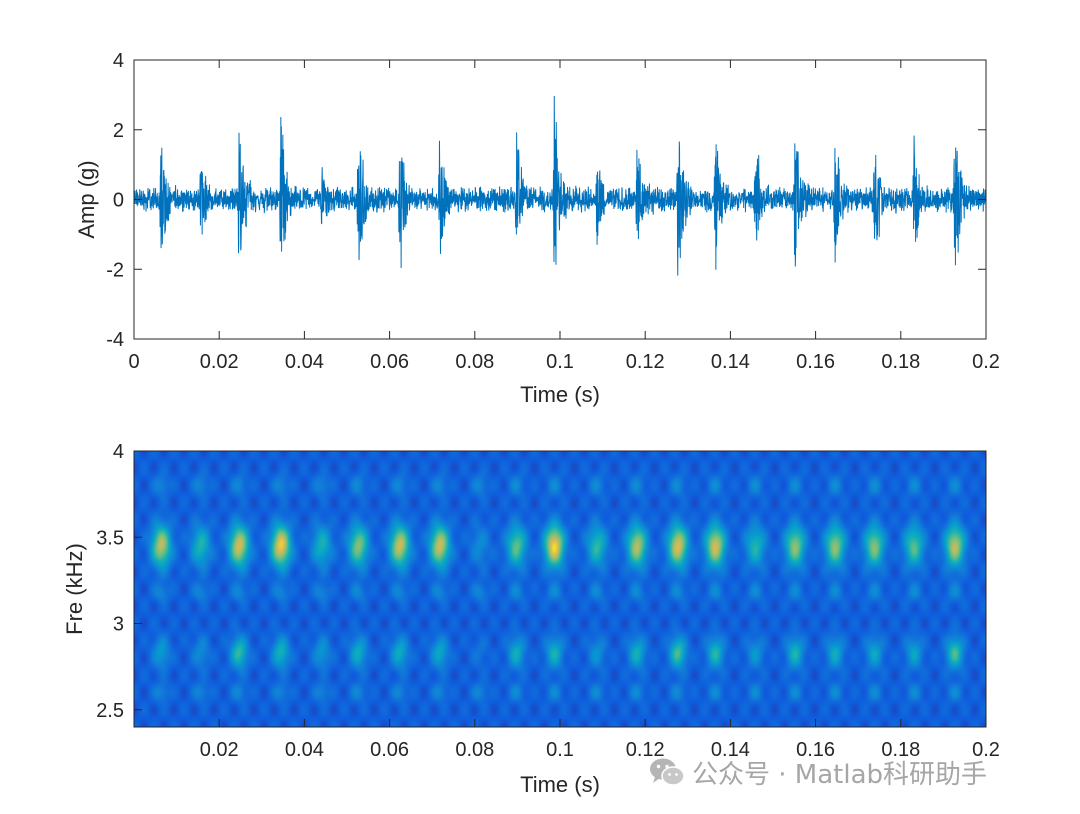 The width and height of the screenshot is (1080, 814). I want to click on watermark: 公众号 · Matlab科研助手, so click(817, 772).